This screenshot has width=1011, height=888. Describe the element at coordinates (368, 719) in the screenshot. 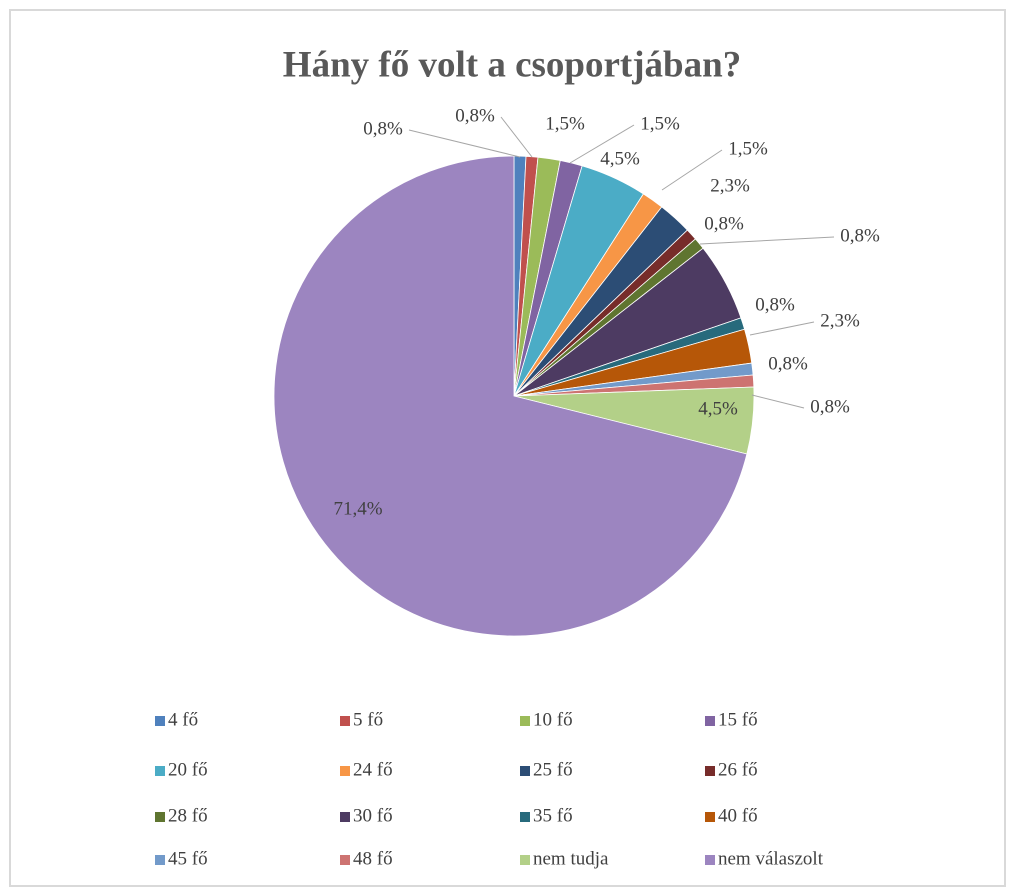

I see `legend-label: 5 fő` at that location.